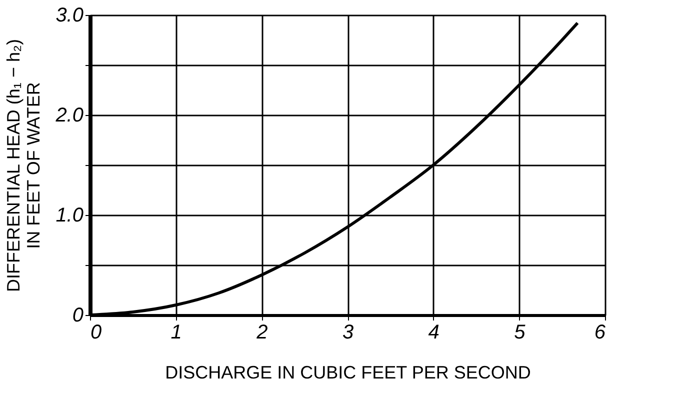  What do you see at coordinates (348, 372) in the screenshot?
I see `x-axis-title: DISCHARGE IN CUBIC FEET PER SECOND` at bounding box center [348, 372].